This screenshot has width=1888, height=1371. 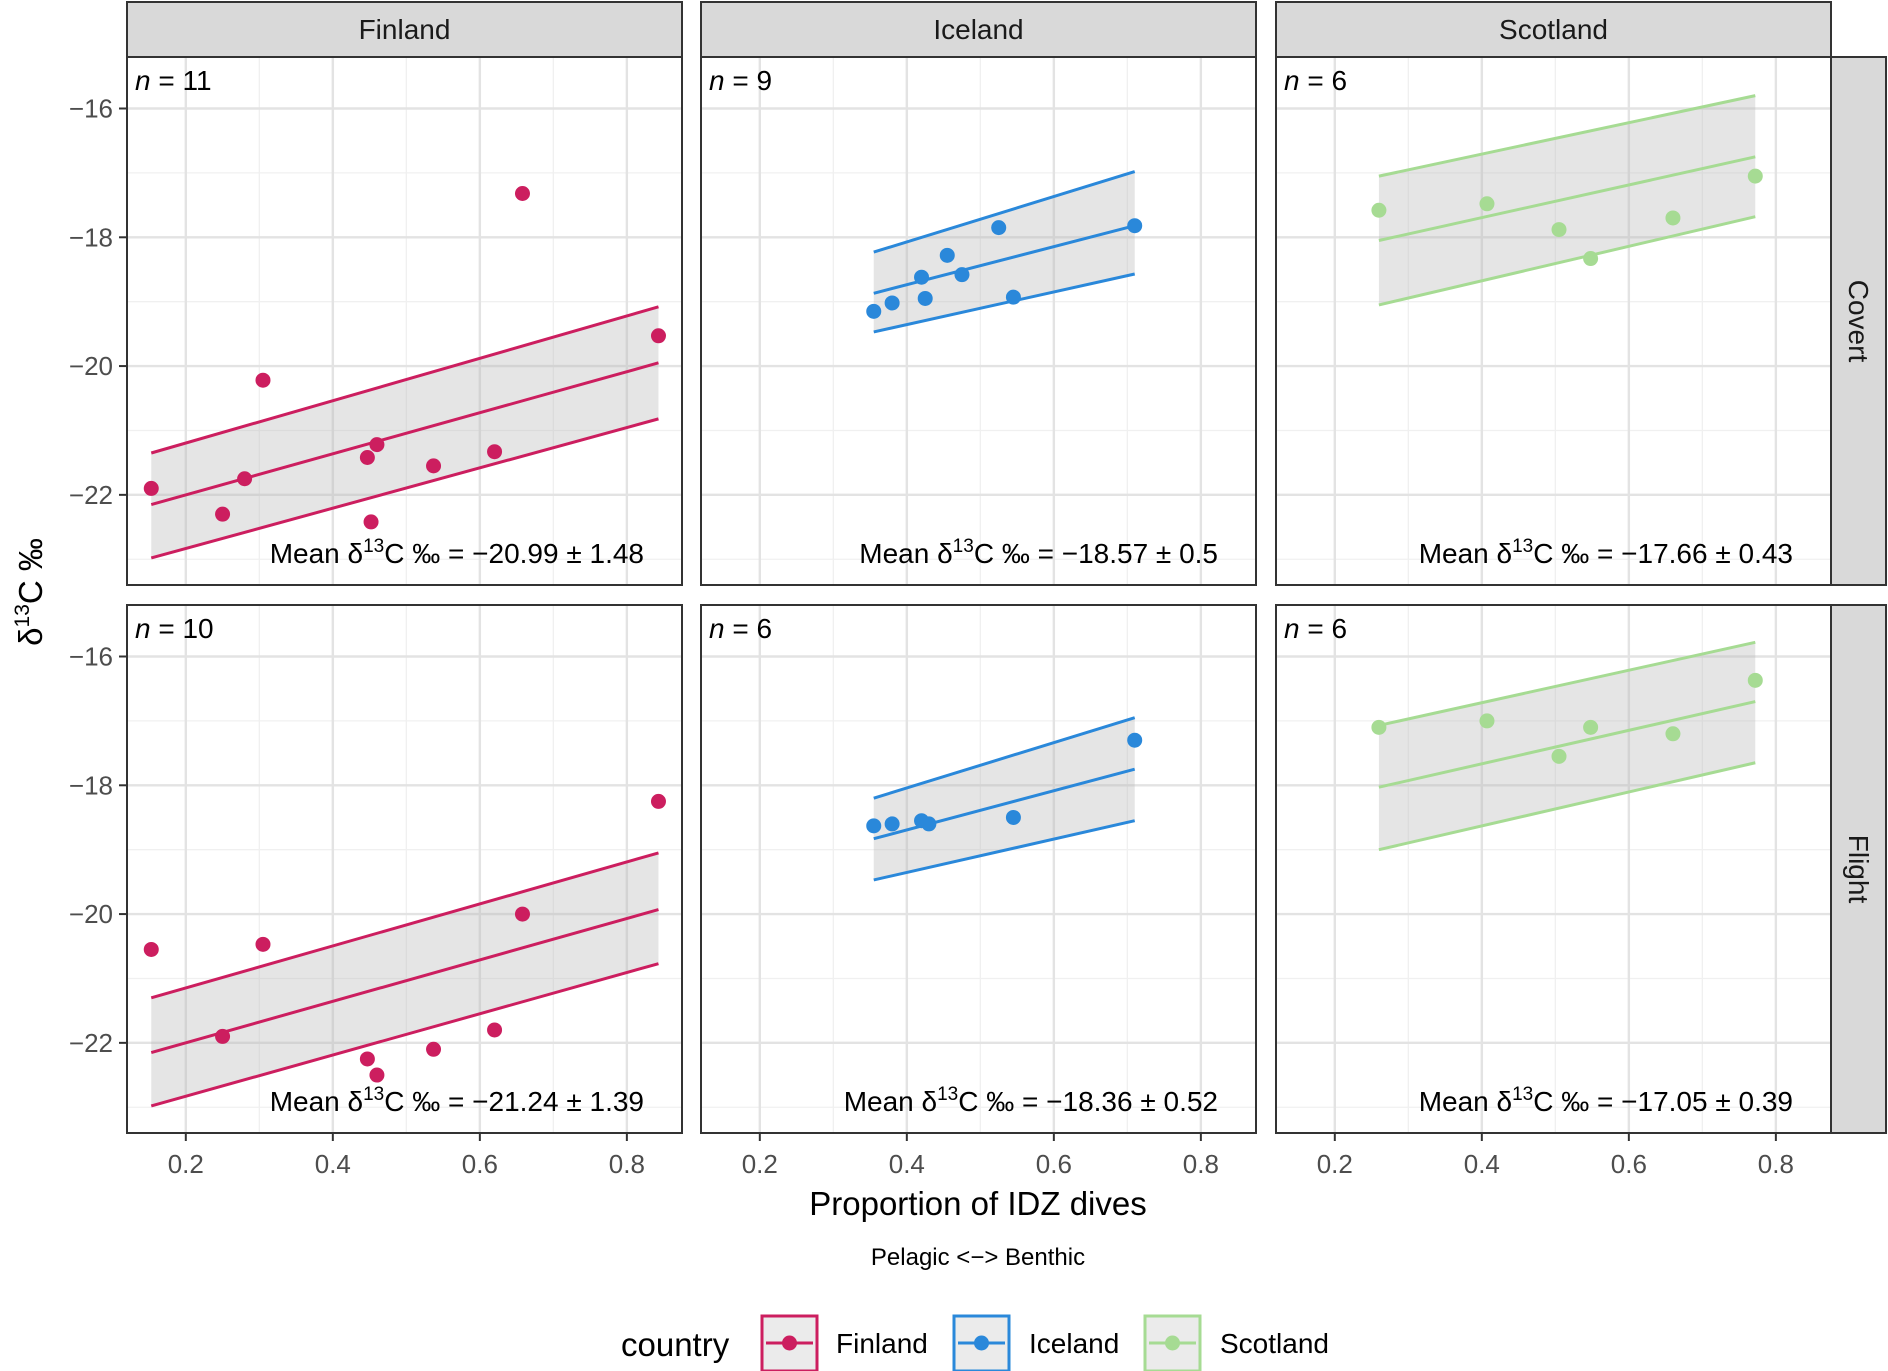 I want to click on panel-iceland-covert: n = 9 Mean δ13C ‰ = −18.57 ± 0.5, so click(x=978, y=321).